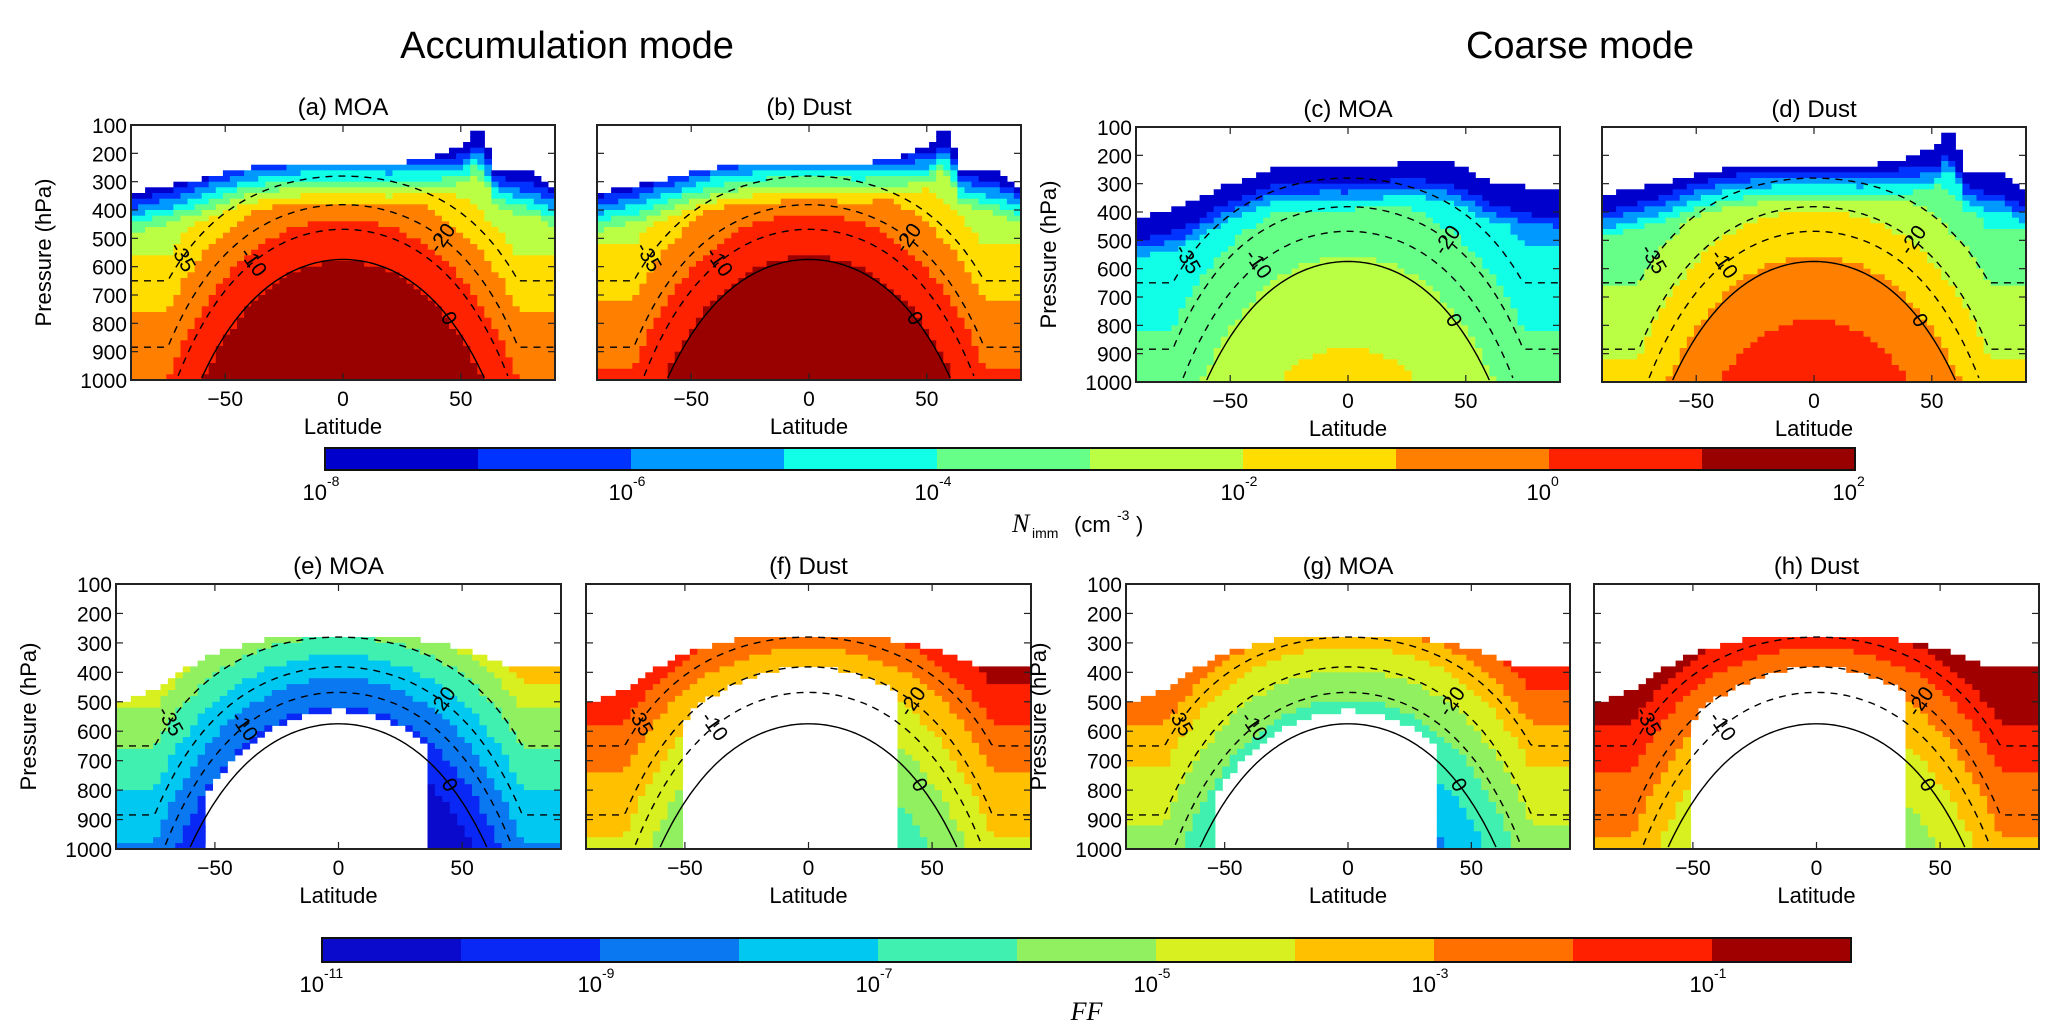 The width and height of the screenshot is (2067, 1035). I want to click on y-tick-label: 700, so click(94, 762).